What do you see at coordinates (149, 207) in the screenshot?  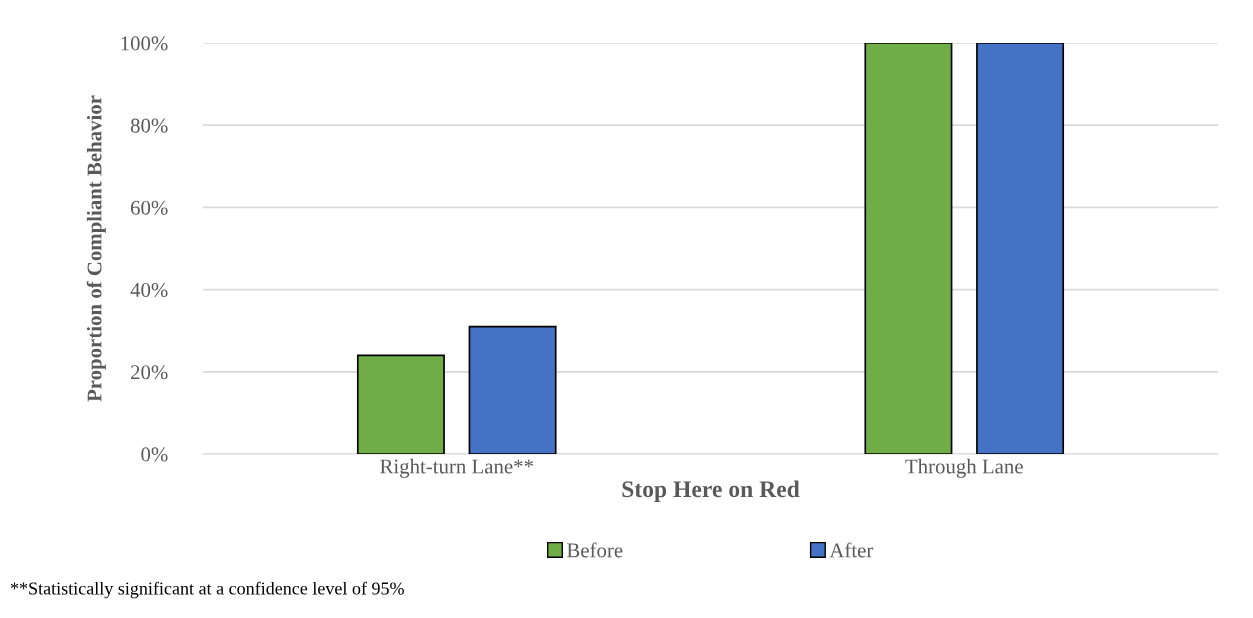 I see `y-tick-label: 60%` at bounding box center [149, 207].